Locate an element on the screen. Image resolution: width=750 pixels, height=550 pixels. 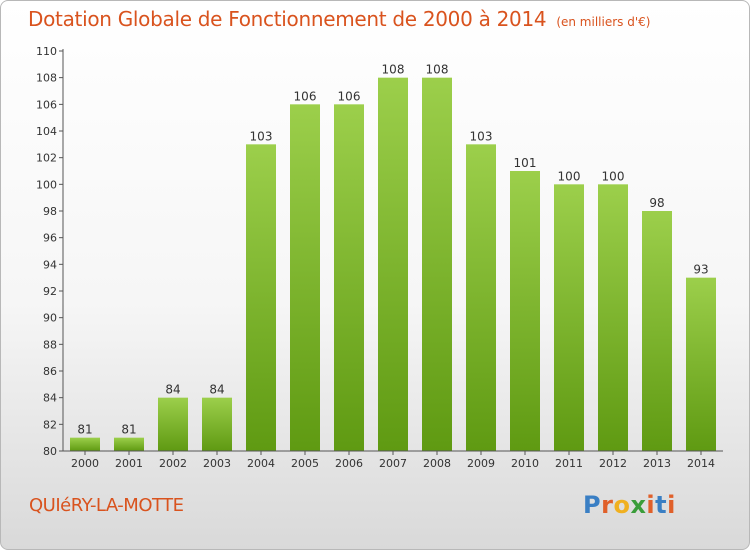
bar-2011 is located at coordinates (569, 318).